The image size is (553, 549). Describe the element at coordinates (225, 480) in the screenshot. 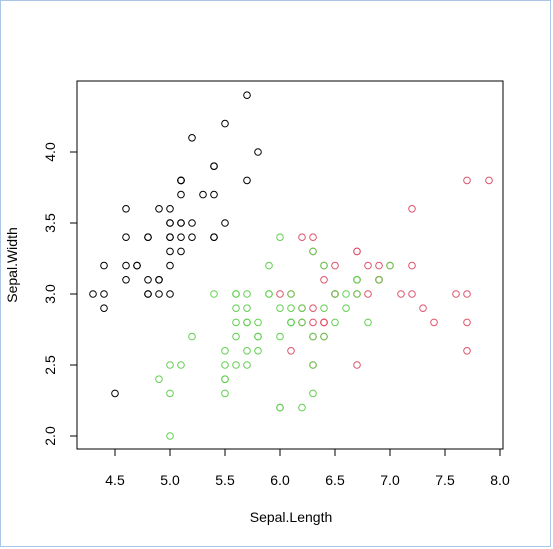

I see `x-tick-label: 5.5` at that location.